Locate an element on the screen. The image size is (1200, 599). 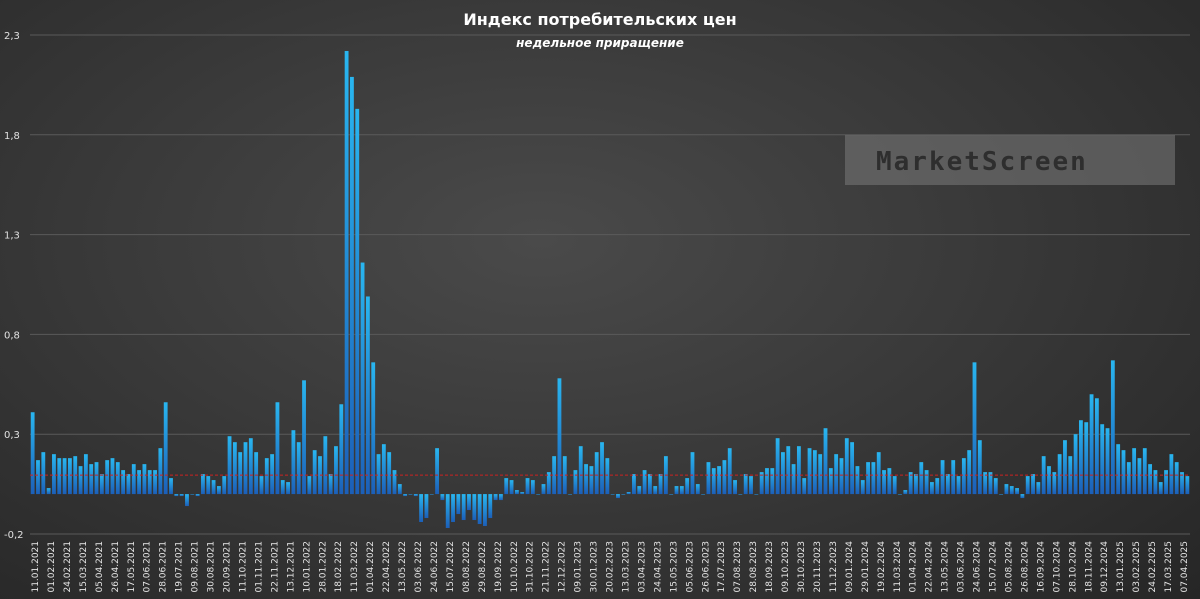
x-tick-label: 22.11.2021 is located at coordinates (275, 567).